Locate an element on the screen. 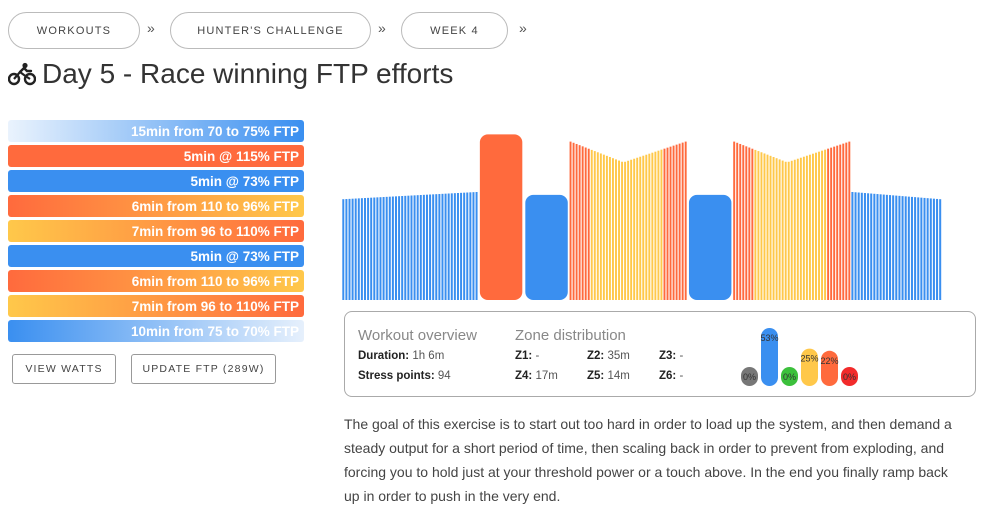  zone-bar-z3 is located at coordinates (789, 376).